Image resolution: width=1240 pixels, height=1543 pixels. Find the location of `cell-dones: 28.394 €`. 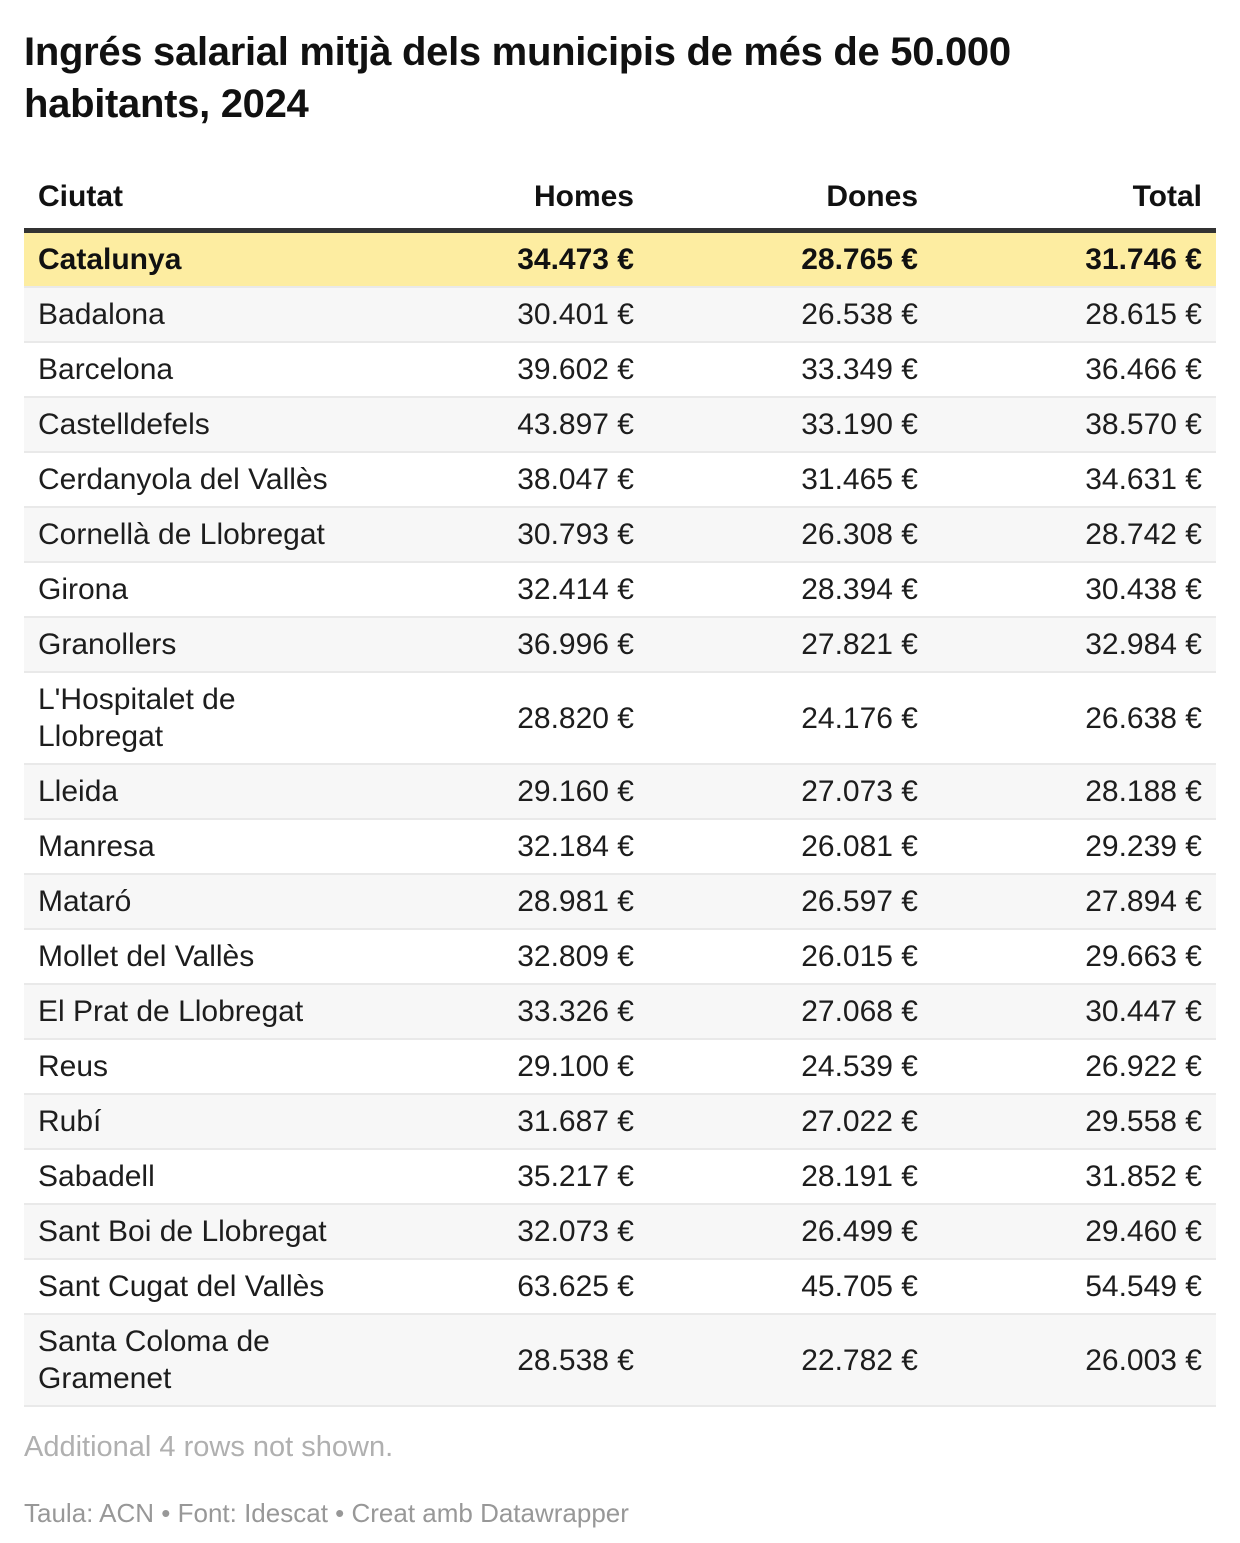

cell-dones: 28.394 € is located at coordinates (790, 589).